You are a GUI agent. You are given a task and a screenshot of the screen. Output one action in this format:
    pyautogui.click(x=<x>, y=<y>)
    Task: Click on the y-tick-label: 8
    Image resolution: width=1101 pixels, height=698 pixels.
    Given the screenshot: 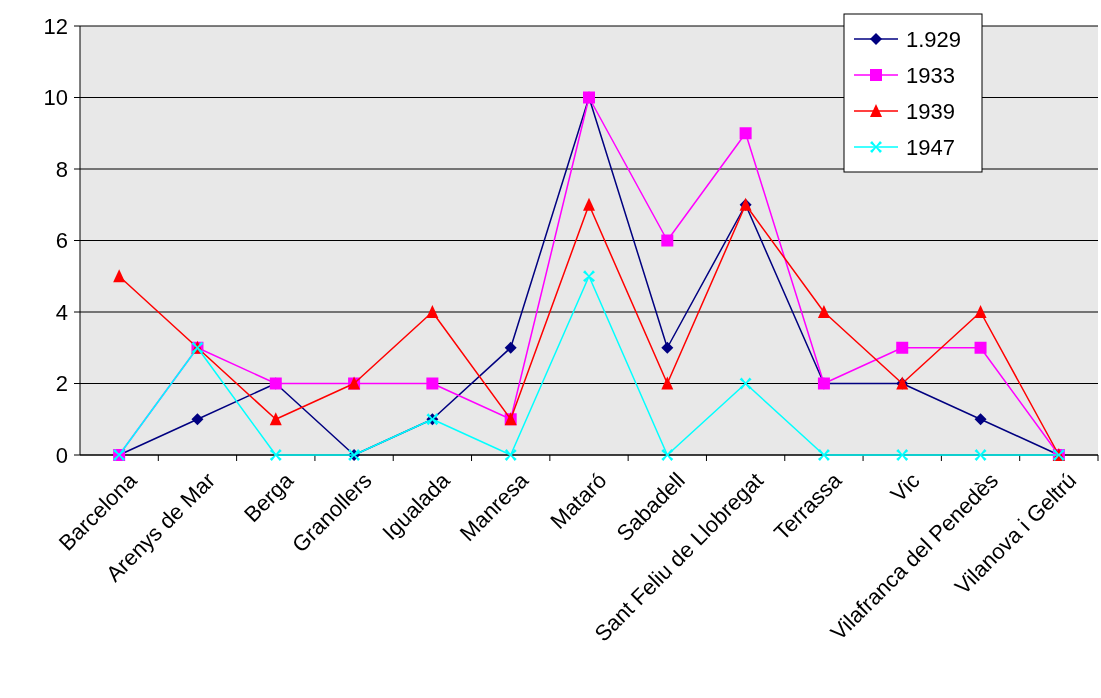 What is the action you would take?
    pyautogui.click(x=61, y=169)
    